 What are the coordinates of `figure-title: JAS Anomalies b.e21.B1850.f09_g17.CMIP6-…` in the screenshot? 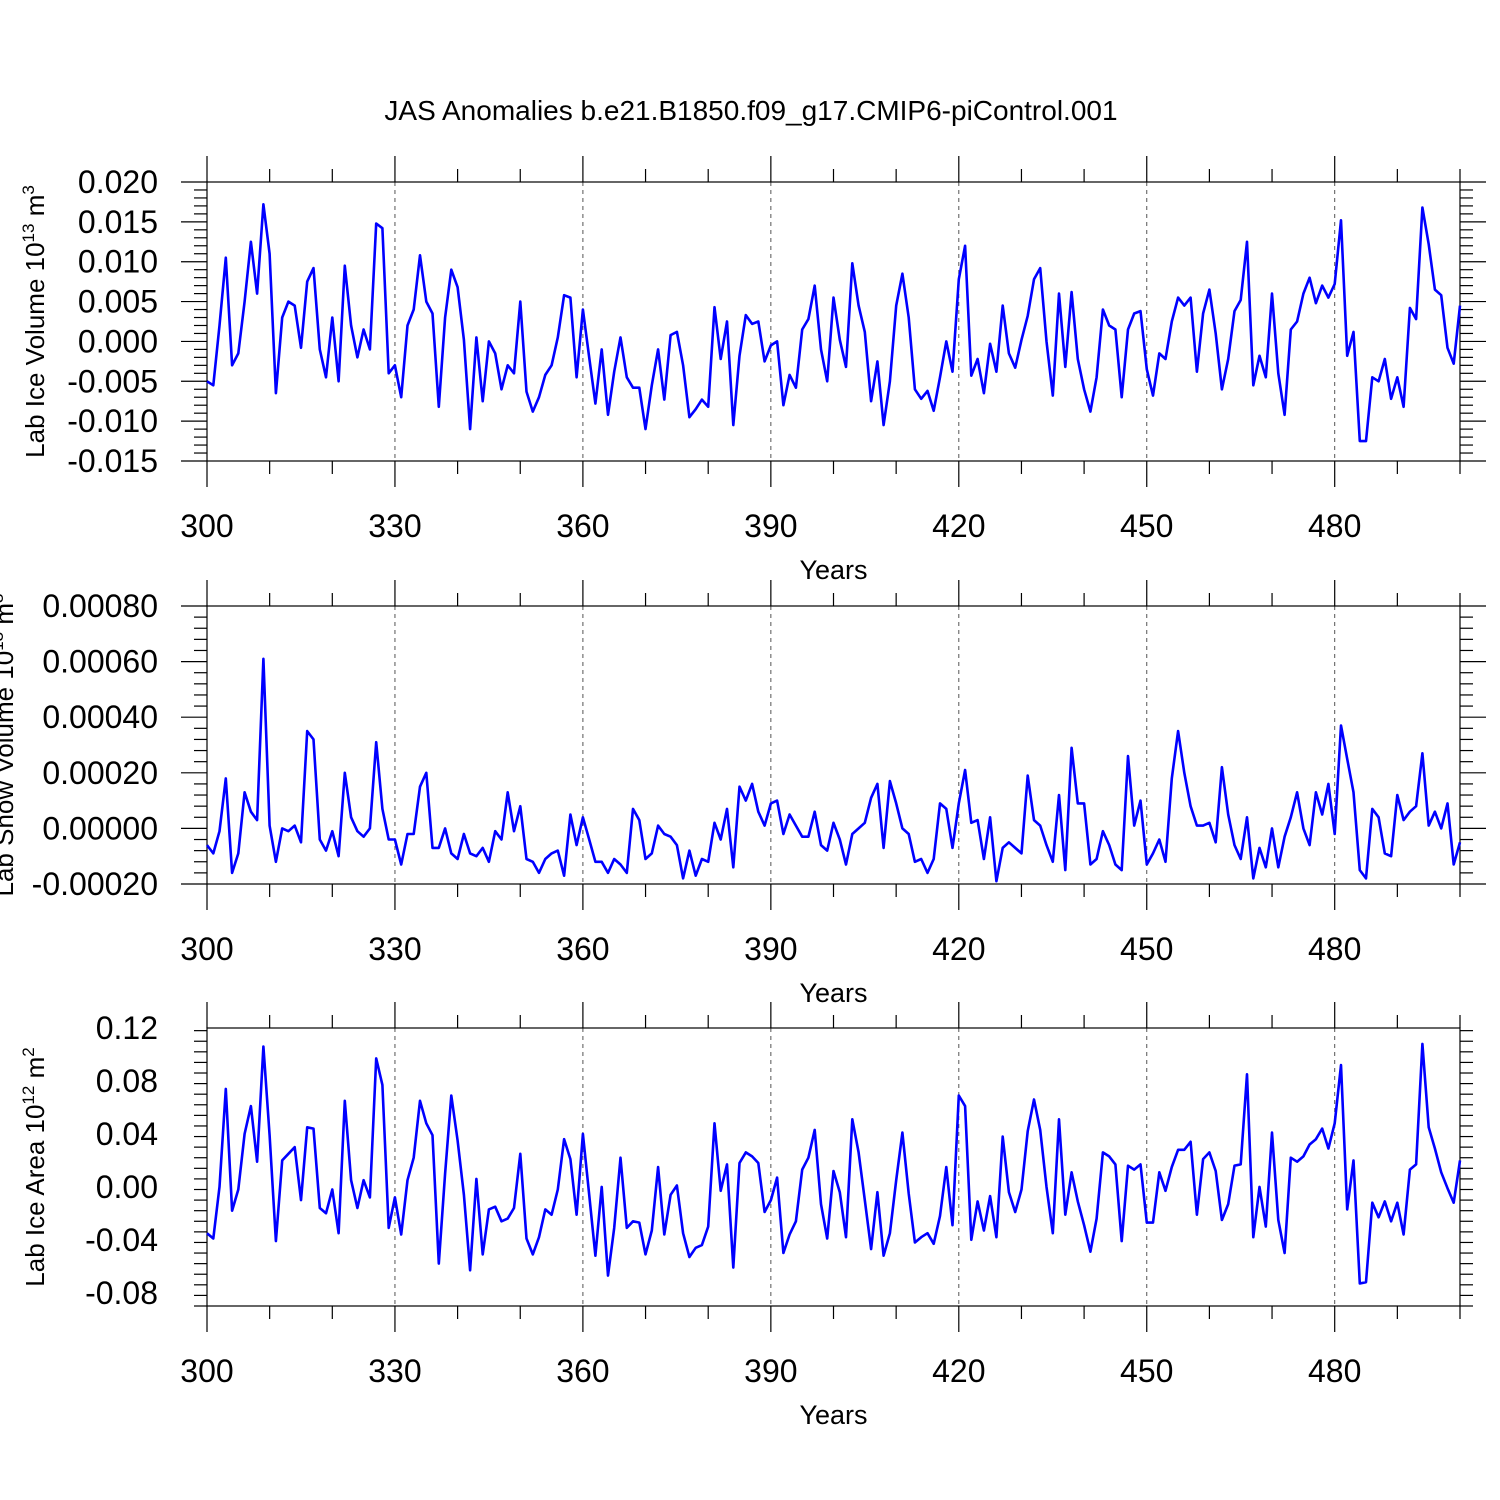 It's located at (750, 110).